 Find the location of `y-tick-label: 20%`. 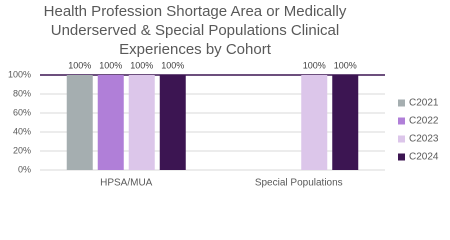

y-tick-label: 20% is located at coordinates (22, 150).